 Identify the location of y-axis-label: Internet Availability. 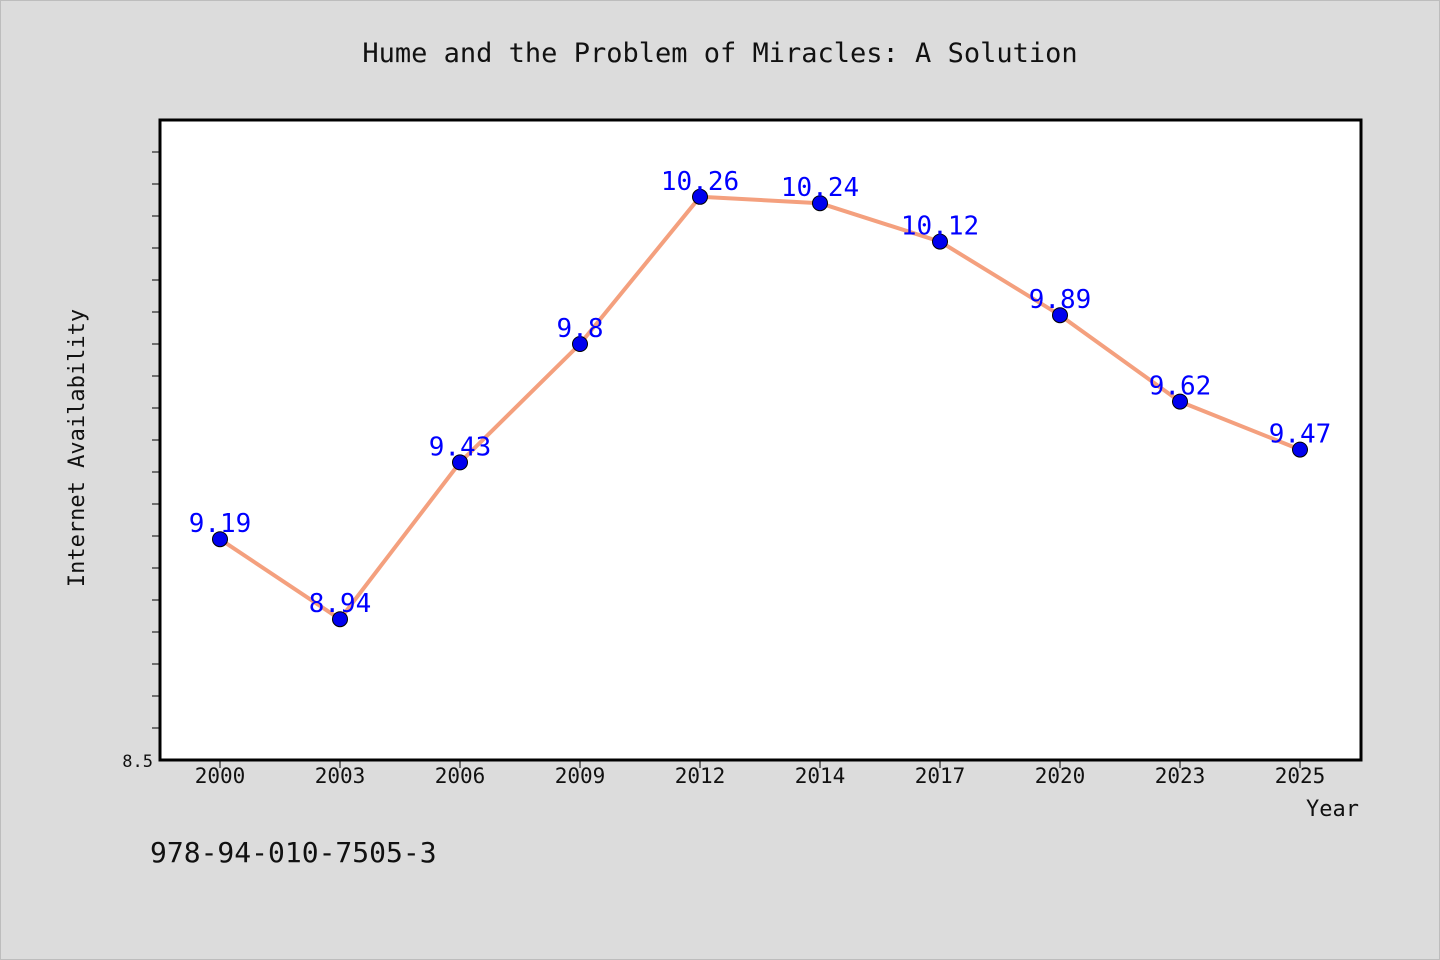
(77, 448).